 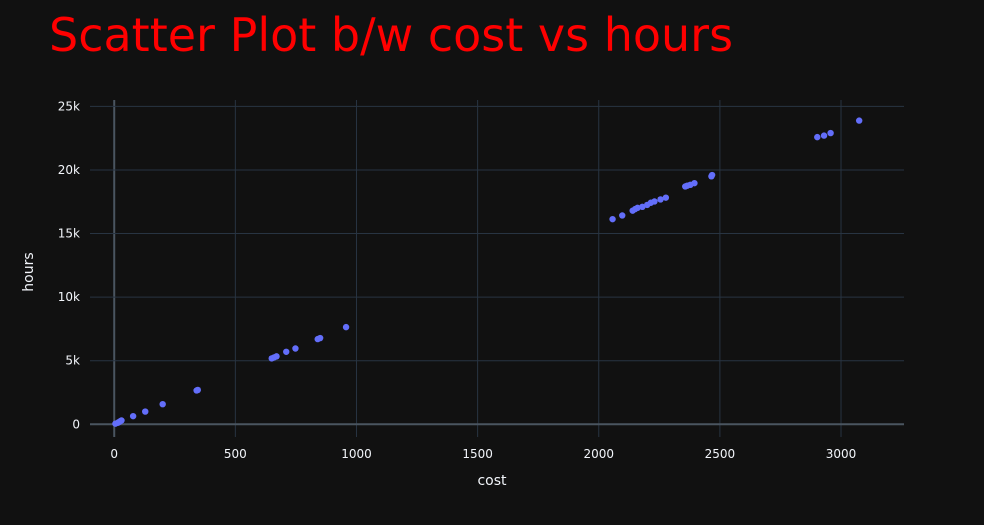 I want to click on x-tick-label: 2500, so click(x=720, y=454).